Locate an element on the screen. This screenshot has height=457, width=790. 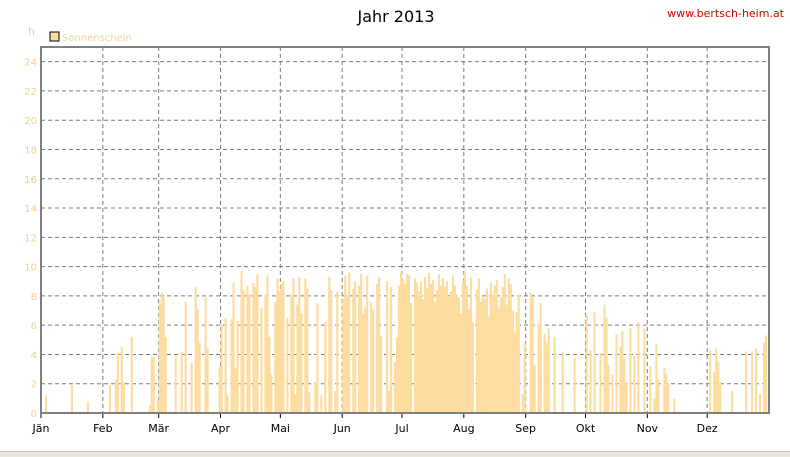
y-tick-label: 10 is located at coordinates (30, 268).